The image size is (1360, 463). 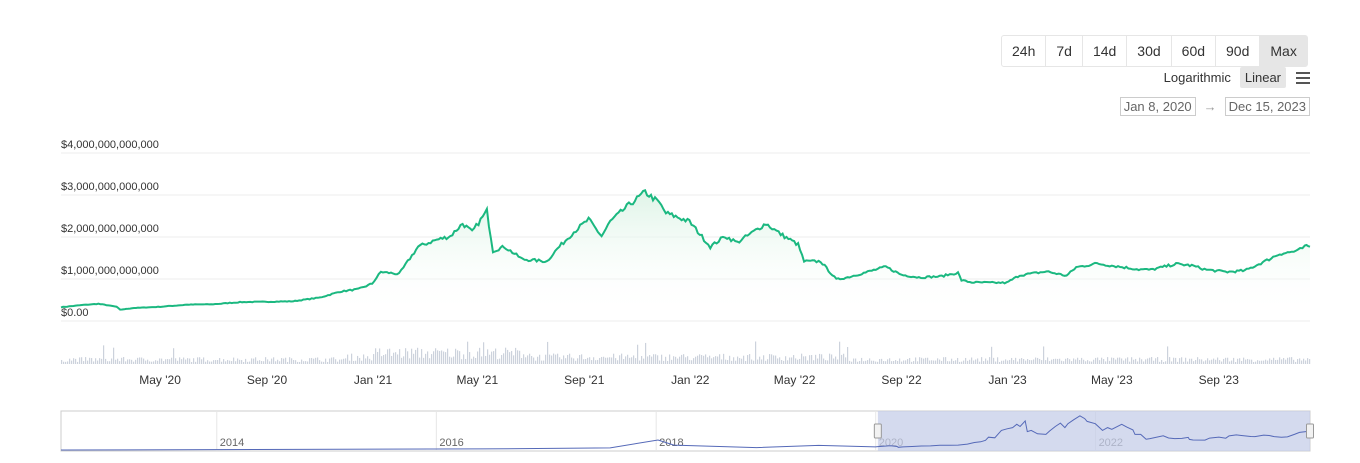 What do you see at coordinates (160, 380) in the screenshot?
I see `x-tick-label: May '20` at bounding box center [160, 380].